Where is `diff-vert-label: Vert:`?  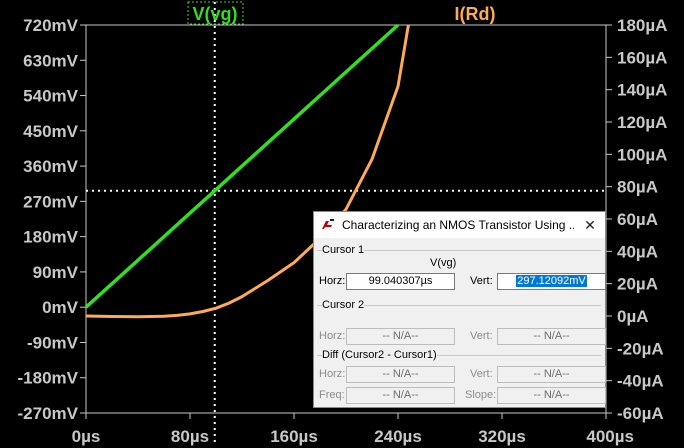
diff-vert-label: Vert: is located at coordinates (481, 374).